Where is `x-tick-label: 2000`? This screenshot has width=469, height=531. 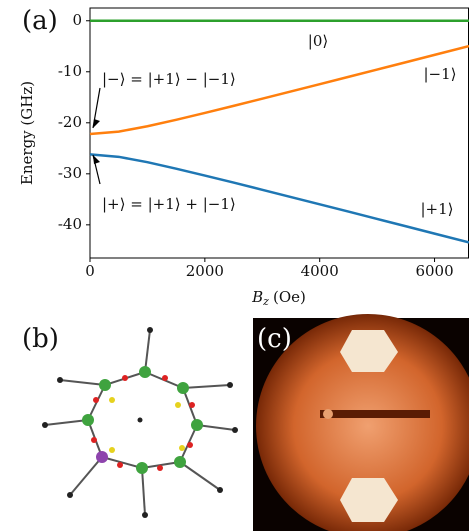 x-tick-label: 2000 is located at coordinates (205, 271).